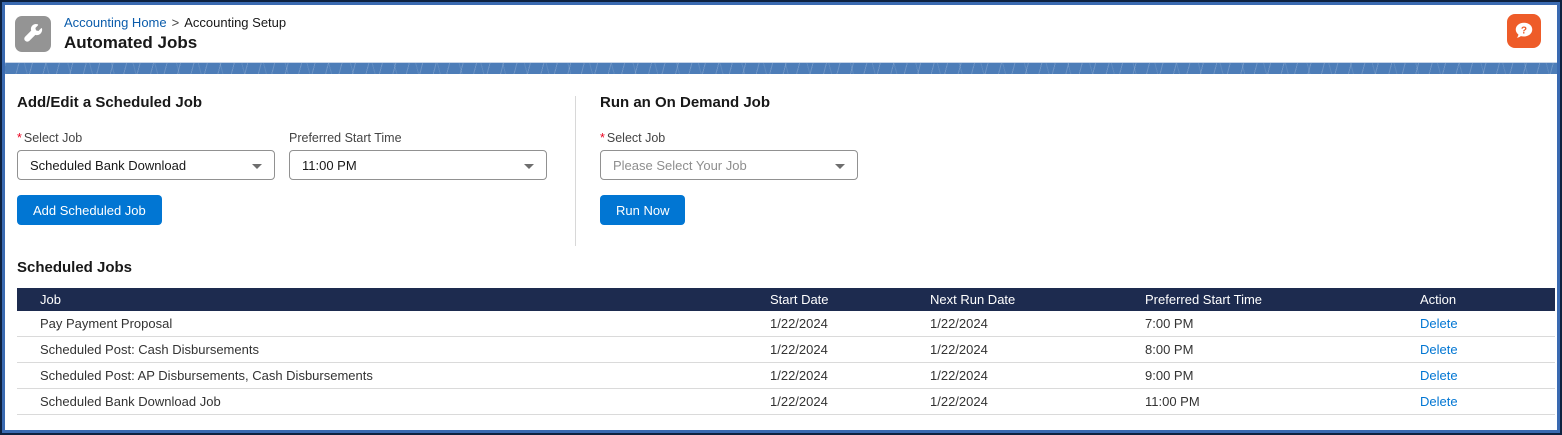  I want to click on page-title: Automated Jobs, so click(131, 42).